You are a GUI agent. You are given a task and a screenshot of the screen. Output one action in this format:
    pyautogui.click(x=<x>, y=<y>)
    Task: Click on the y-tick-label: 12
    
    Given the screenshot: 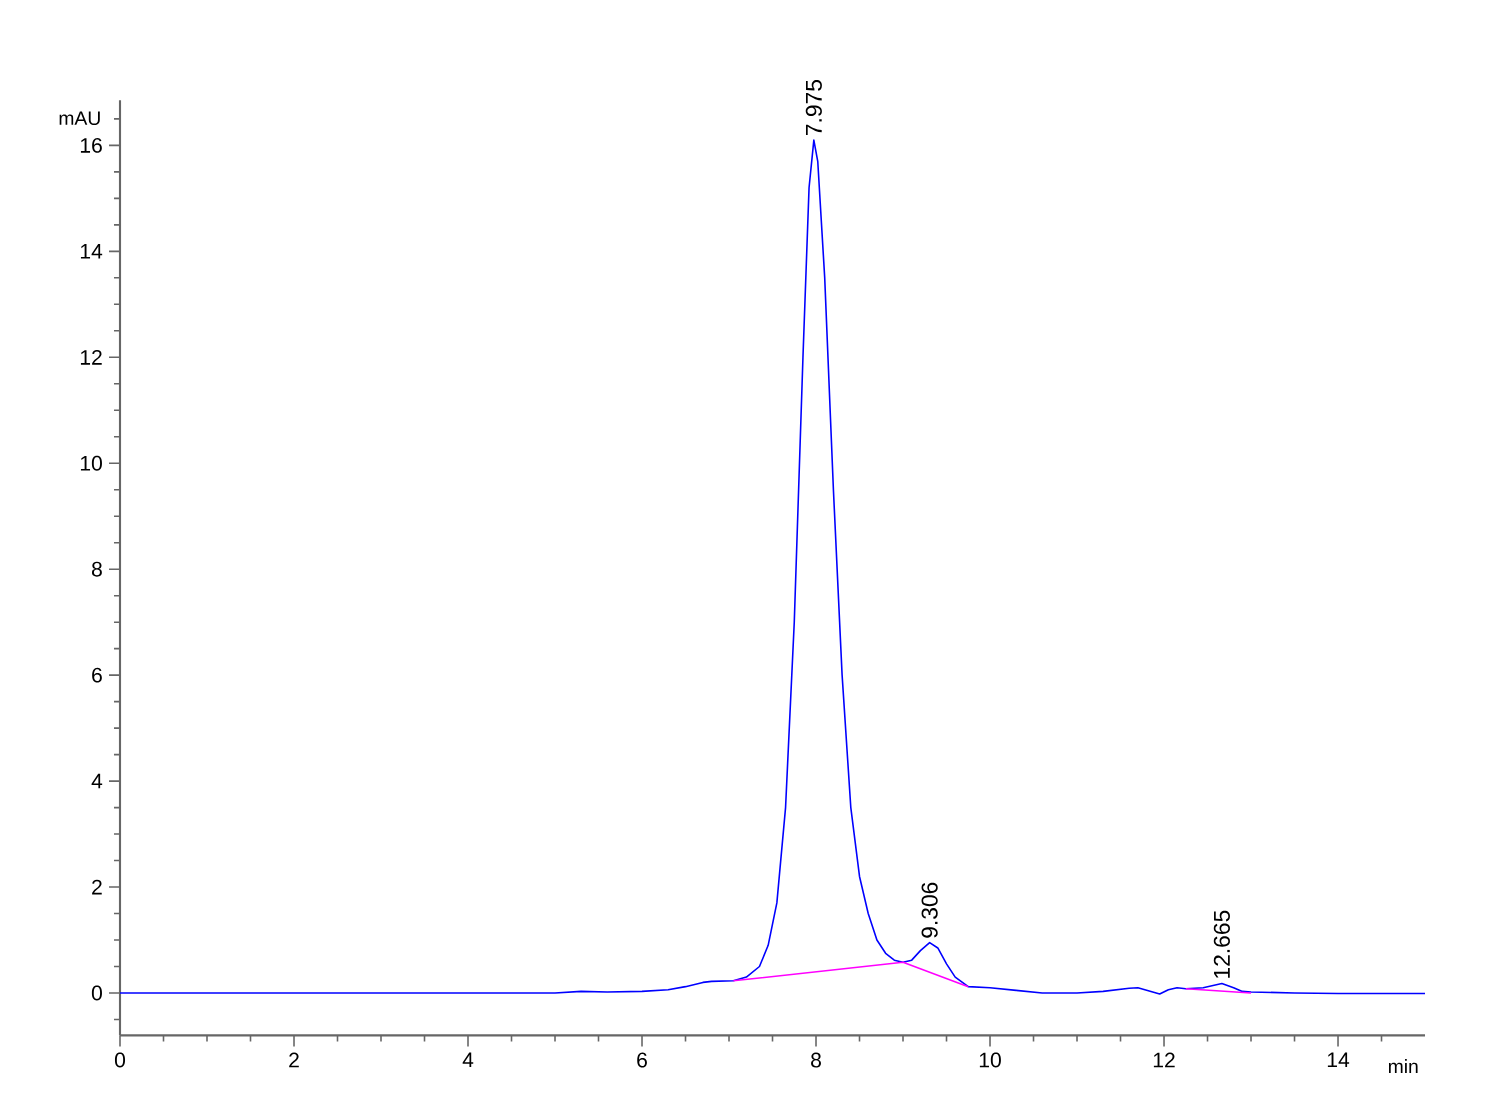 What is the action you would take?
    pyautogui.click(x=91, y=357)
    